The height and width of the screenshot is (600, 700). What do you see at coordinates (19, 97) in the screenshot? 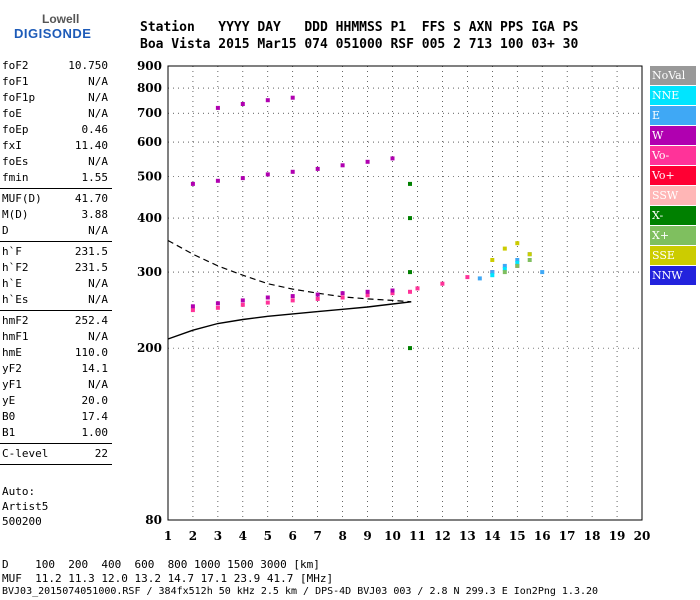
I see `param-name: foF1p` at bounding box center [19, 97].